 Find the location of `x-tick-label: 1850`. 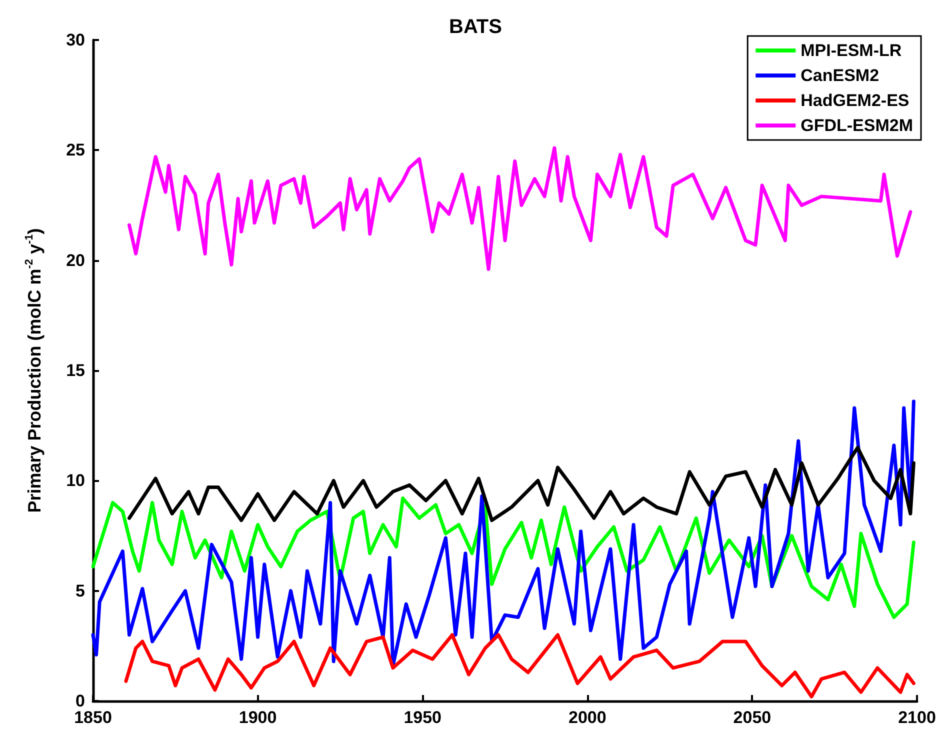

x-tick-label: 1850 is located at coordinates (93, 717).